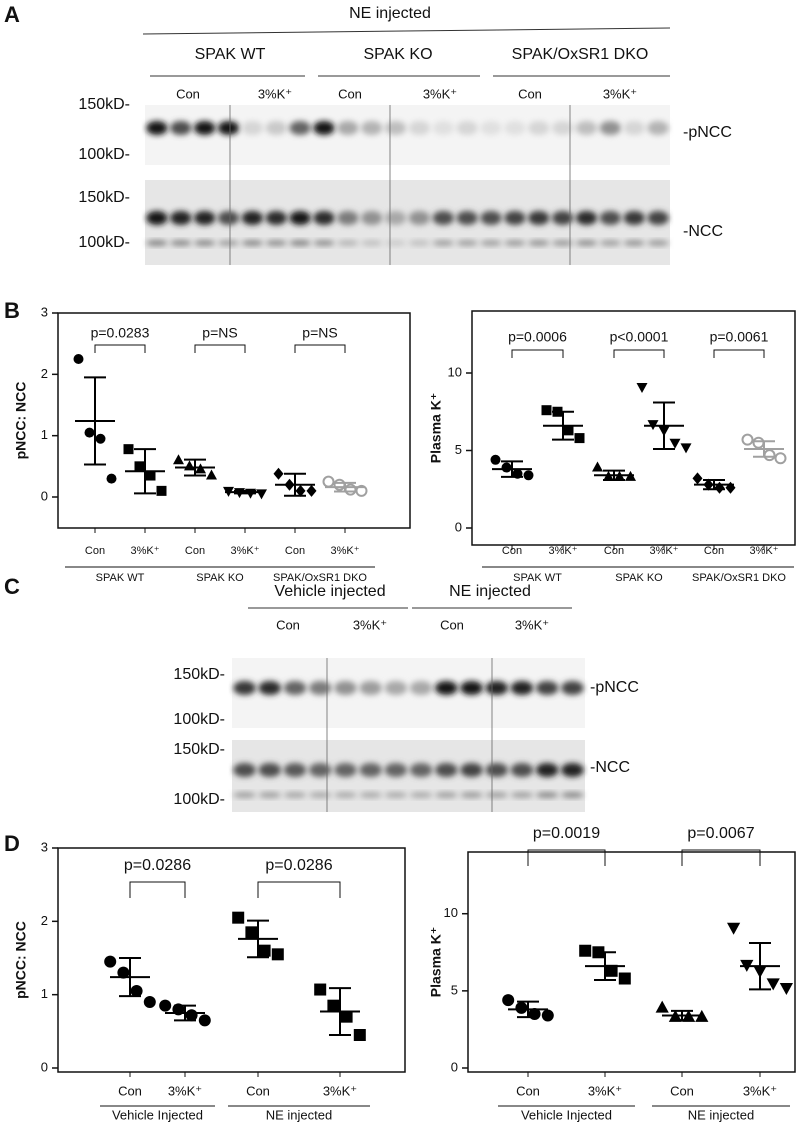  I want to click on y-tick-label: 10, so click(455, 371).